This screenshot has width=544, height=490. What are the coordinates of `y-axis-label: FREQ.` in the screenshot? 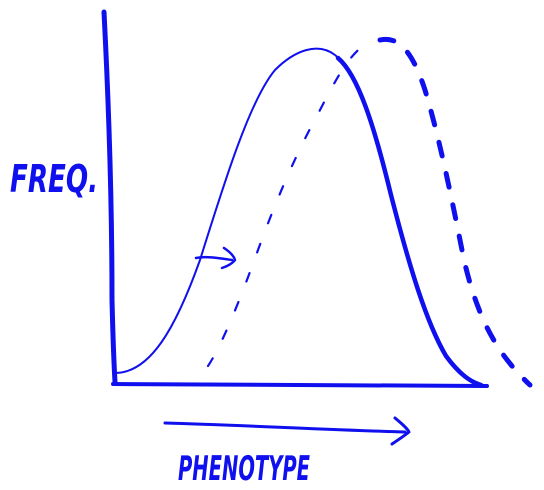 It's located at (54, 179).